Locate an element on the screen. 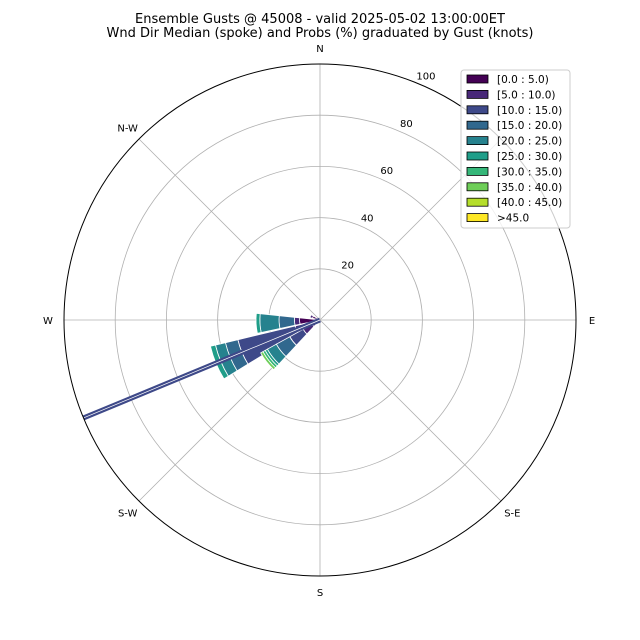 This screenshot has width=640, height=640. direction-label-s-w: S-W is located at coordinates (128, 513).